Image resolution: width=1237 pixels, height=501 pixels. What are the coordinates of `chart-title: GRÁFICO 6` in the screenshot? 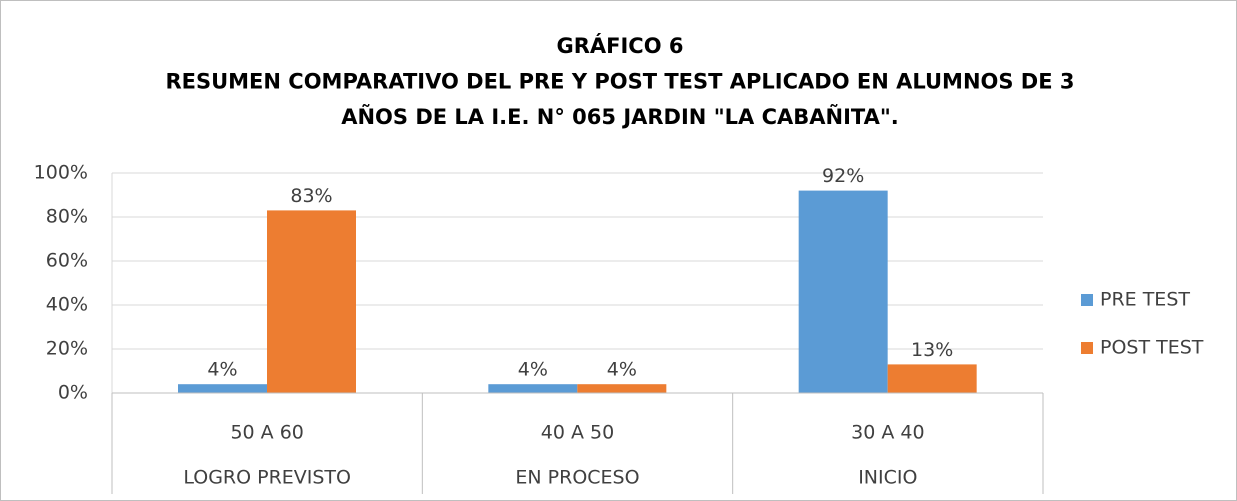 It's located at (619, 45).